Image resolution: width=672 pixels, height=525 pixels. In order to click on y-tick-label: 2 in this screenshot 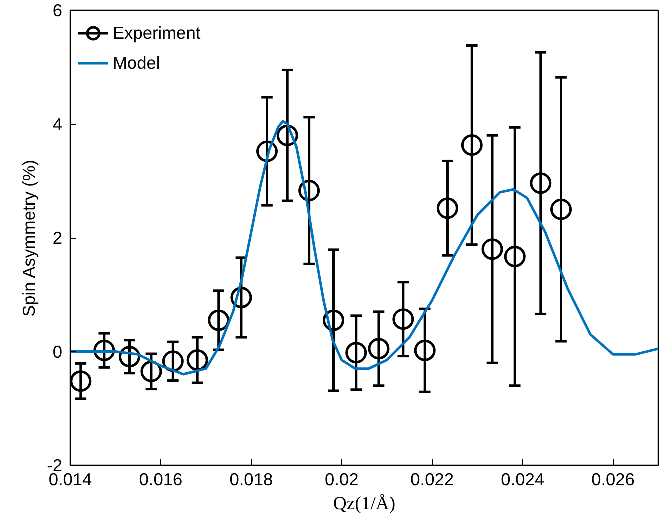, I will do `click(57, 238)`.